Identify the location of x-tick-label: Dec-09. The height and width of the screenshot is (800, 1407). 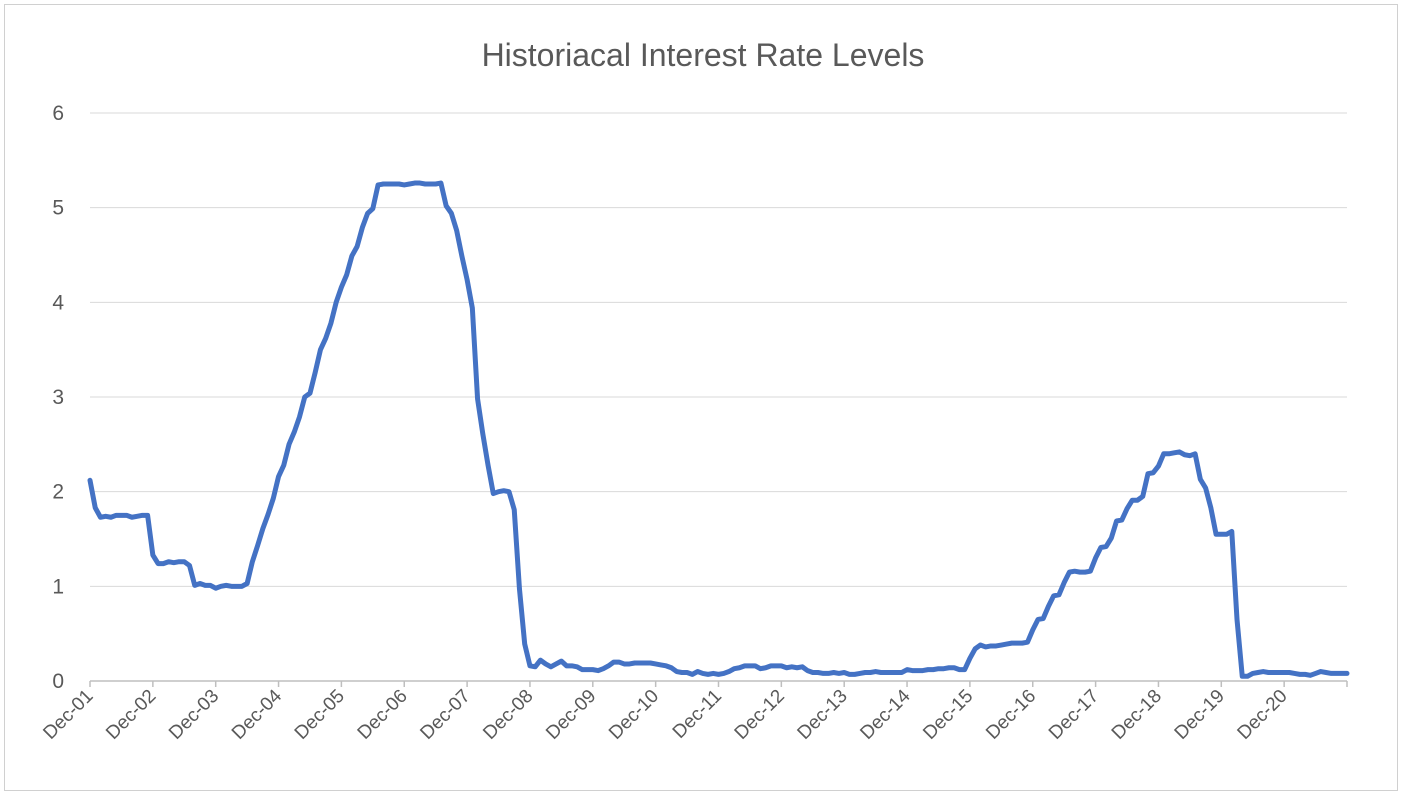
(571, 715).